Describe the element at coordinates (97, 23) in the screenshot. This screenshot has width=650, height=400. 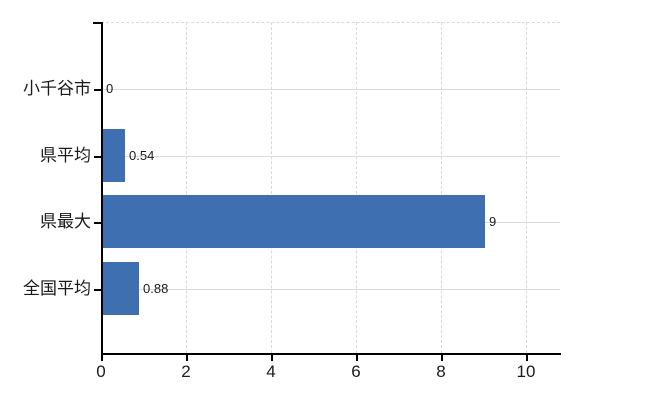
I see `y-axis-top-cap` at that location.